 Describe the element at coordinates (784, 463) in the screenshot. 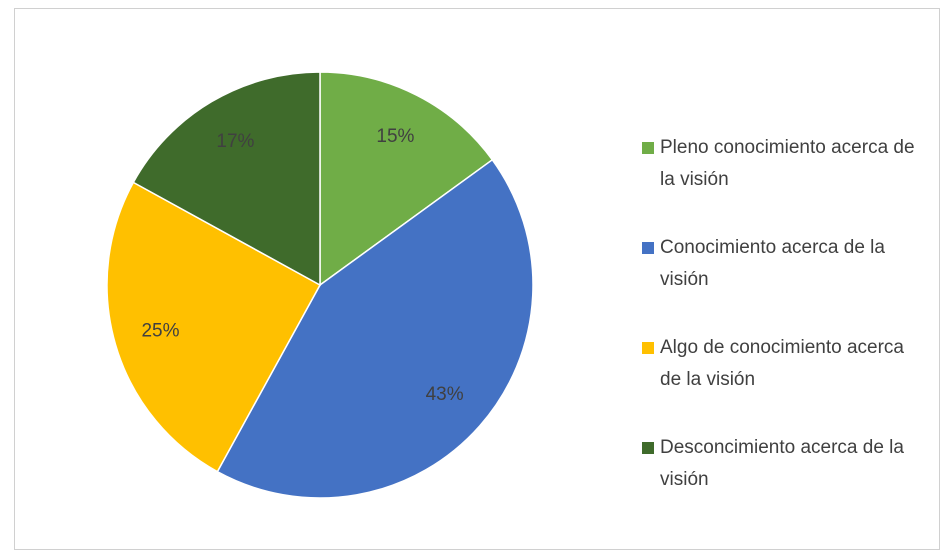

I see `legend-label: Desconcimiento acerca de la visión` at that location.